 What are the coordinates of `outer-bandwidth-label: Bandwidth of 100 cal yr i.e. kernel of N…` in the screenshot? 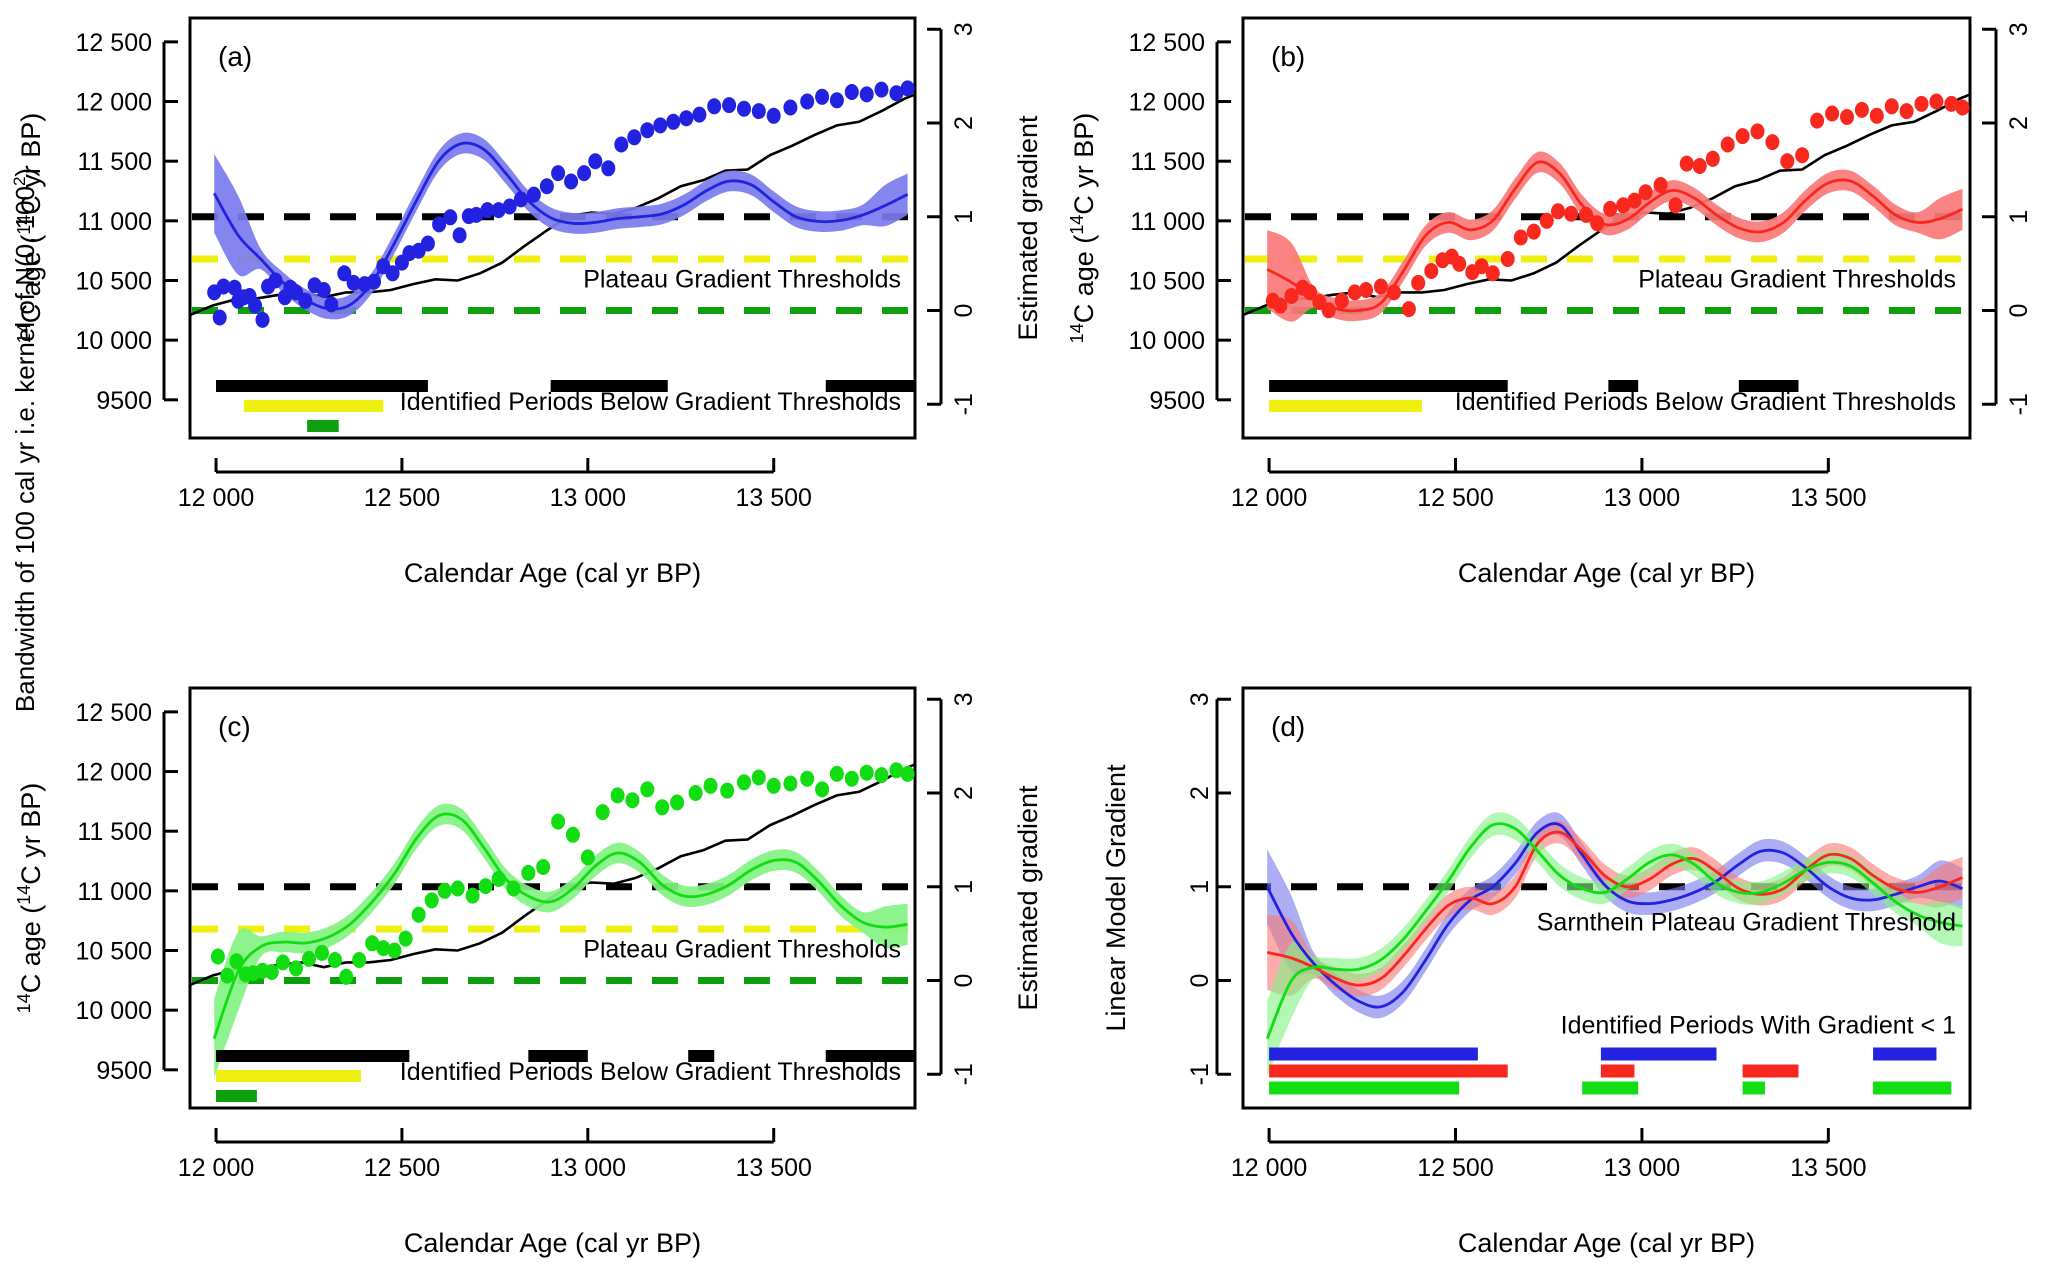 It's located at (25, 440).